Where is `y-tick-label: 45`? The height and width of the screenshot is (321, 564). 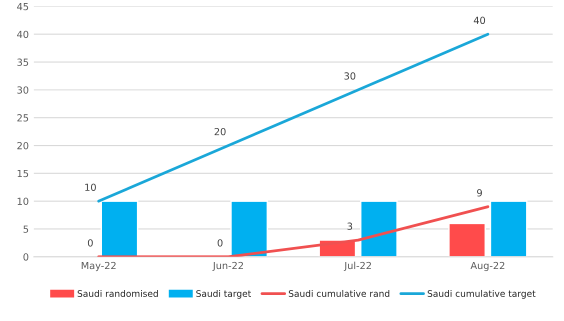 y-tick-label: 45 is located at coordinates (22, 6).